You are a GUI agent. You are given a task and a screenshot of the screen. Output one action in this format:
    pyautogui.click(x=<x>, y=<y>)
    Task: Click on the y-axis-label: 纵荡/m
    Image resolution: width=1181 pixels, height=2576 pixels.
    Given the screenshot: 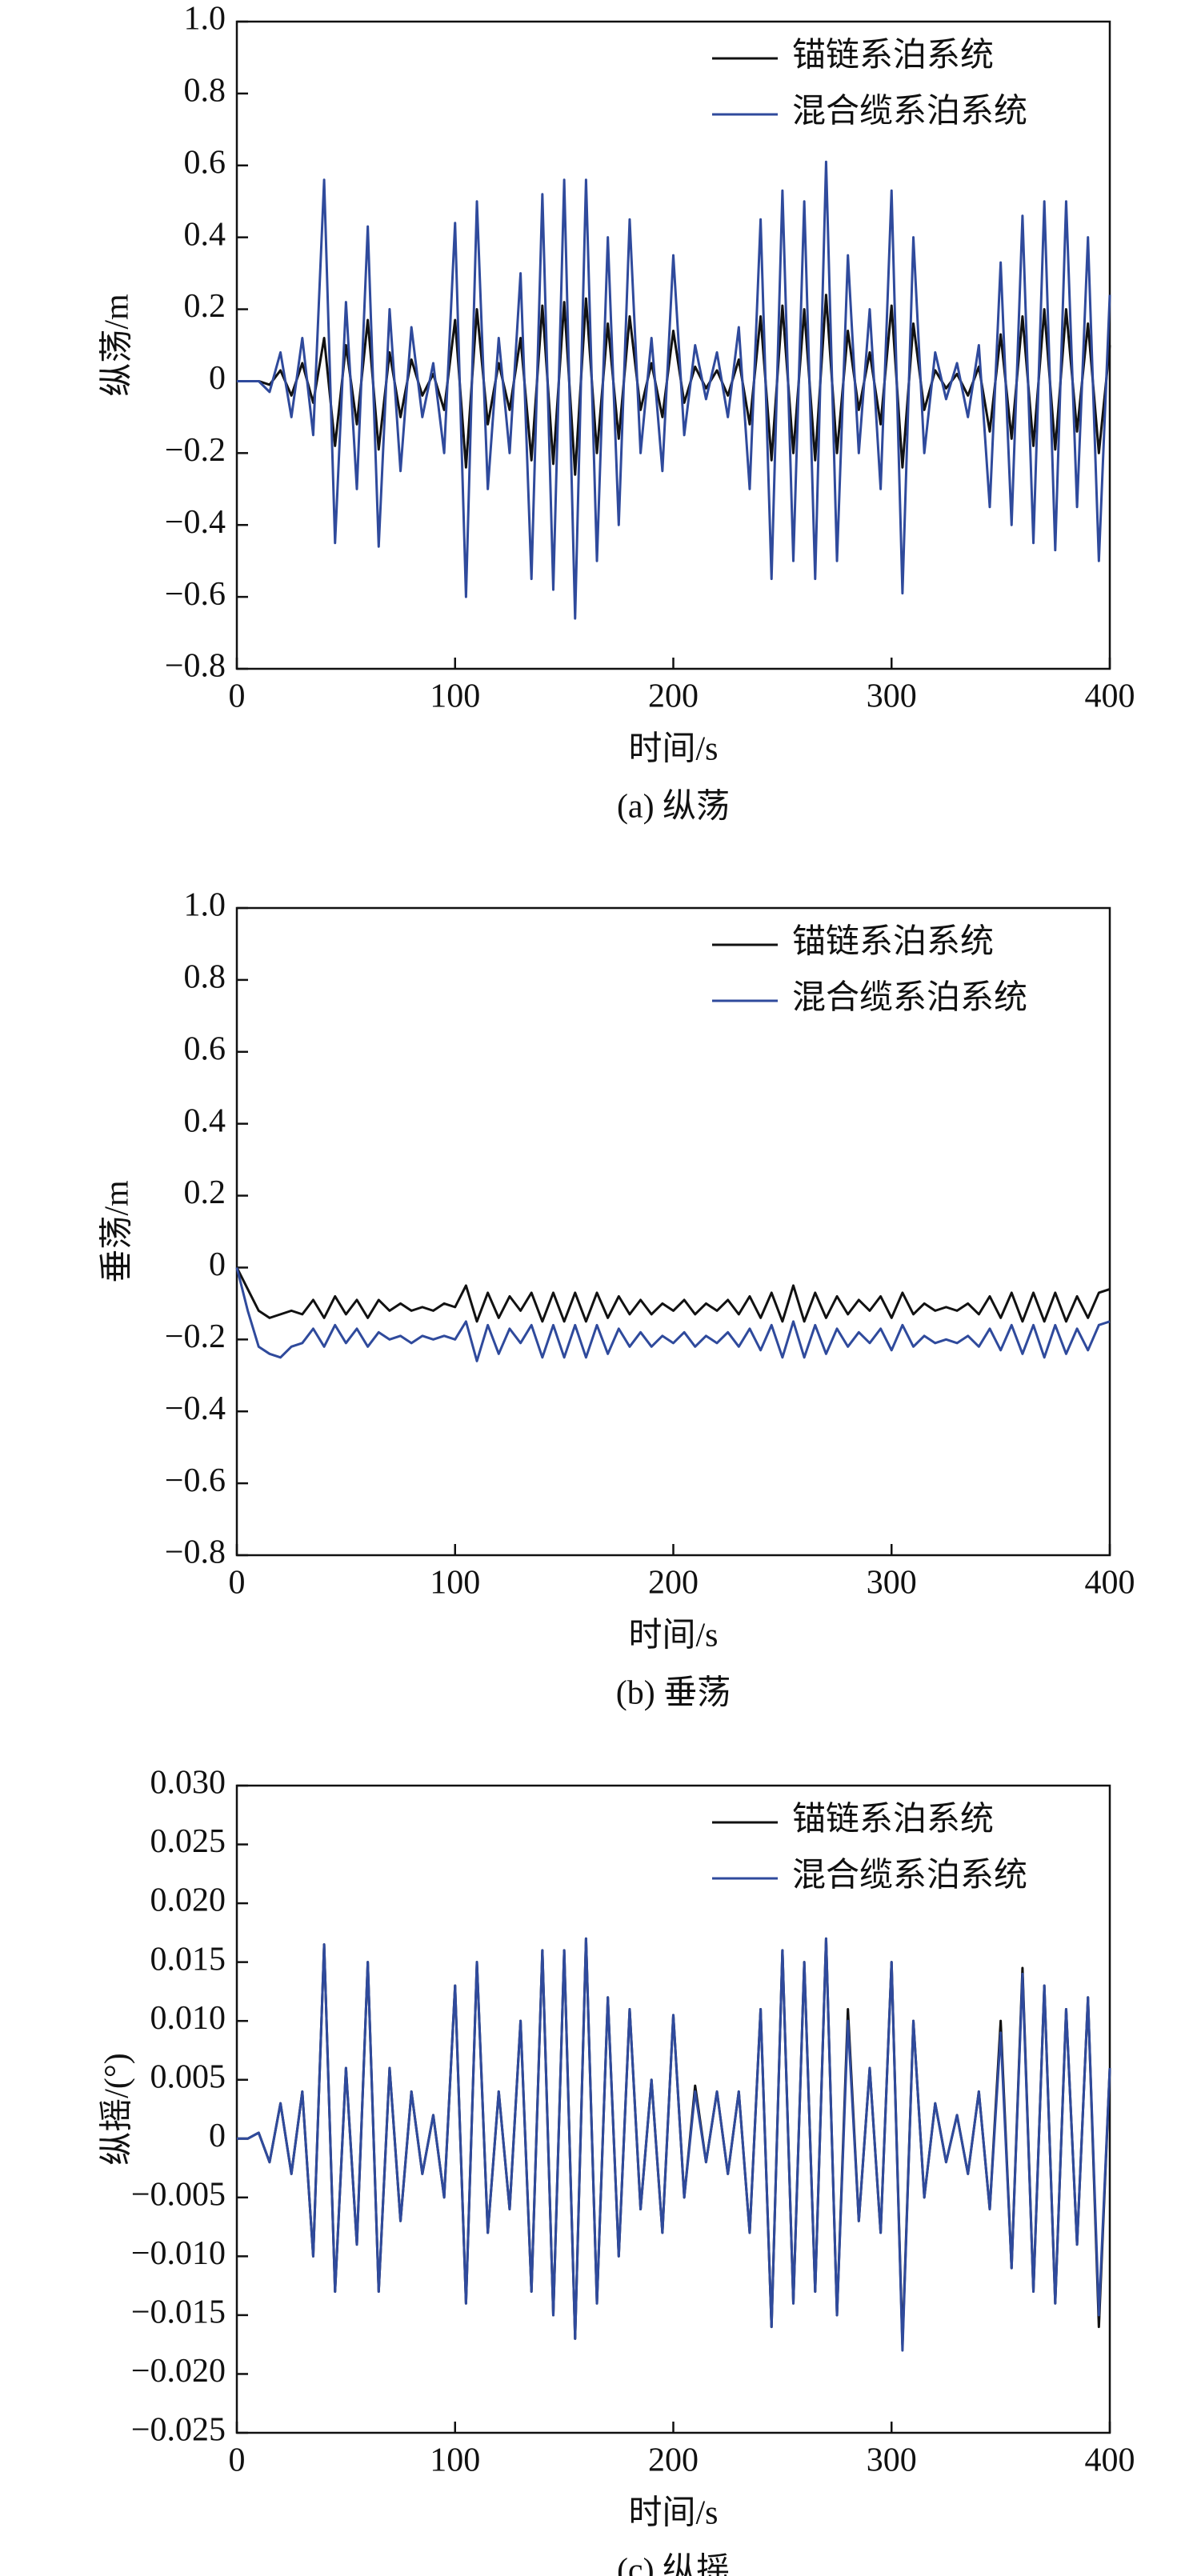 What is the action you would take?
    pyautogui.click(x=117, y=345)
    